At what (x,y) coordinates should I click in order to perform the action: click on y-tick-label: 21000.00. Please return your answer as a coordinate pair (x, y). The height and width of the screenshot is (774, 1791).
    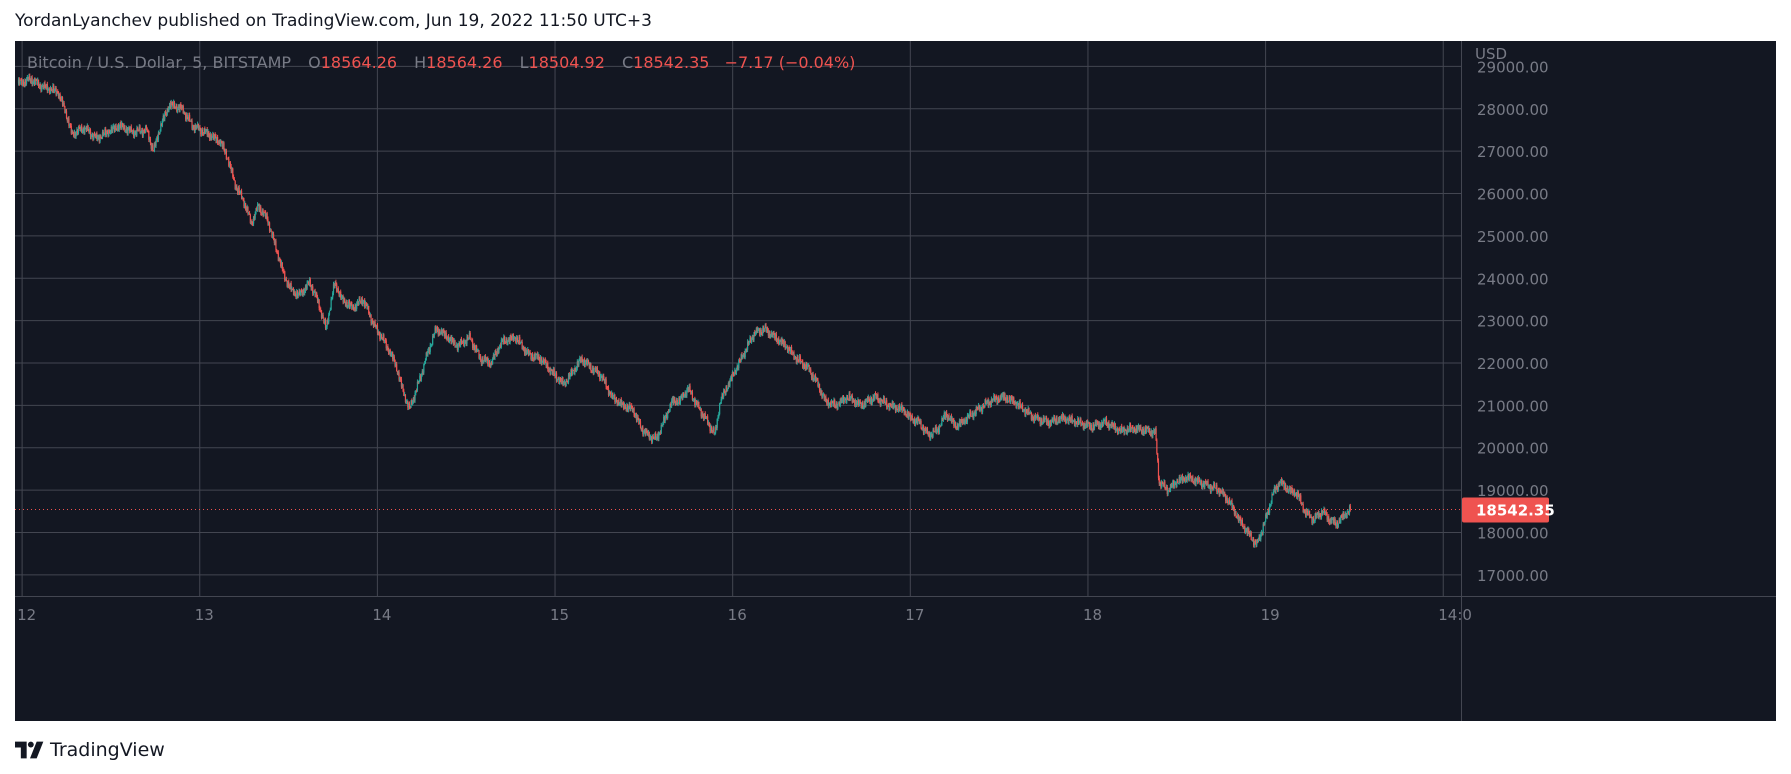
    Looking at the image, I should click on (1513, 406).